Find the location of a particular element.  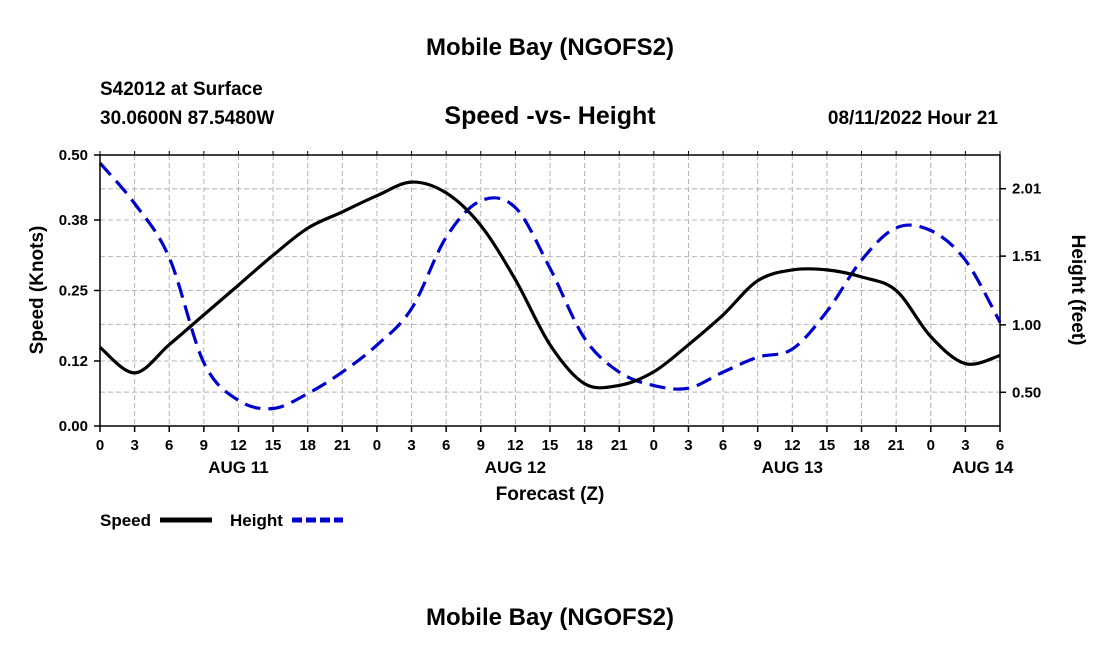

legend-height-label: Height is located at coordinates (256, 520).